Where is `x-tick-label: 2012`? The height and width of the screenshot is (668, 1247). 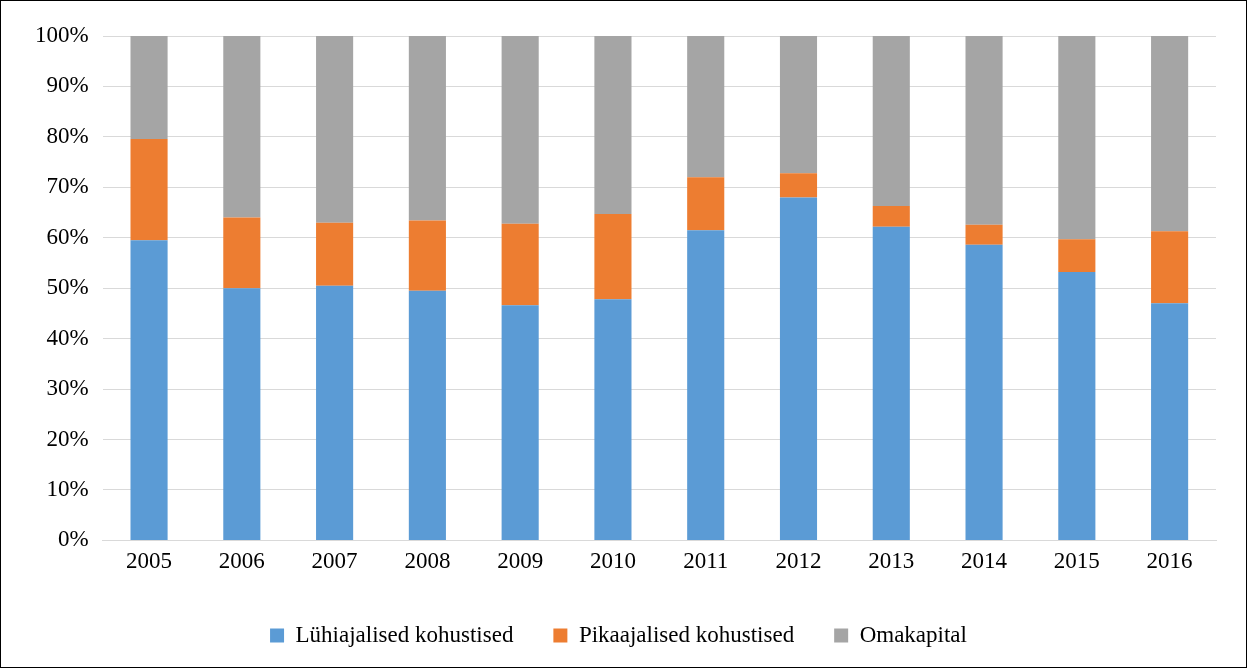
x-tick-label: 2012 is located at coordinates (798, 561).